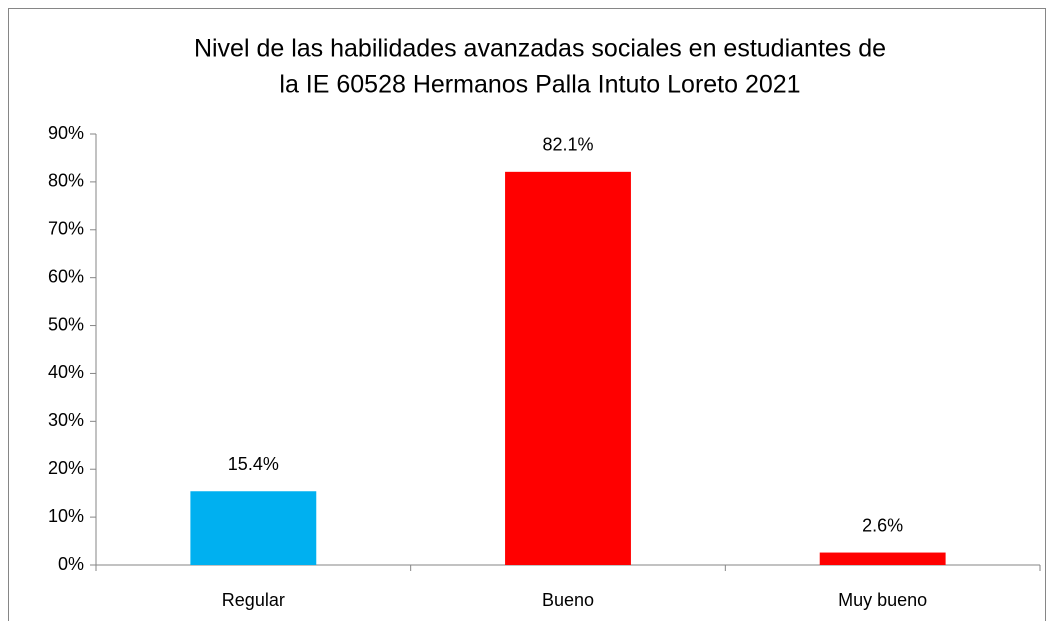 The width and height of the screenshot is (1054, 621). Describe the element at coordinates (66, 181) in the screenshot. I see `y-tick-label: 80%` at that location.